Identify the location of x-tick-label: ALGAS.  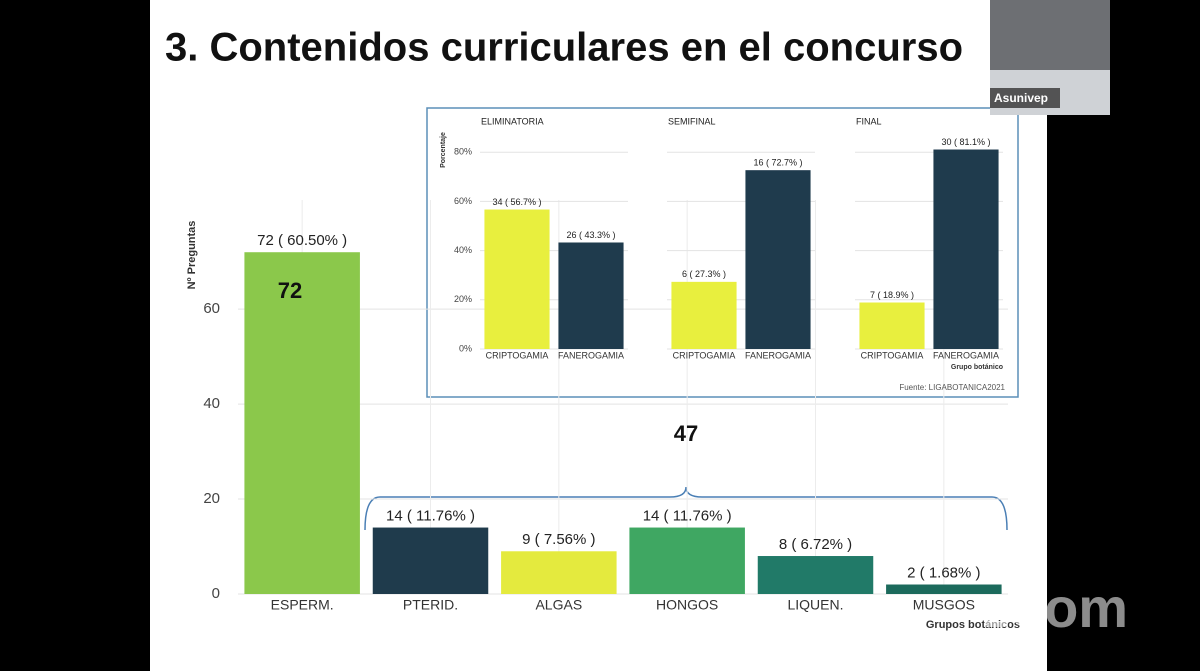
(558, 605).